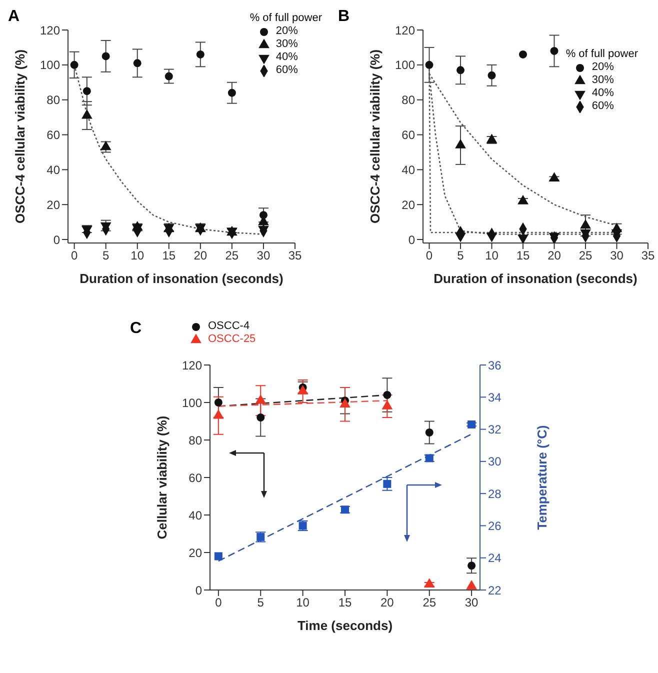  Describe the element at coordinates (344, 17) in the screenshot. I see `text: B` at that location.